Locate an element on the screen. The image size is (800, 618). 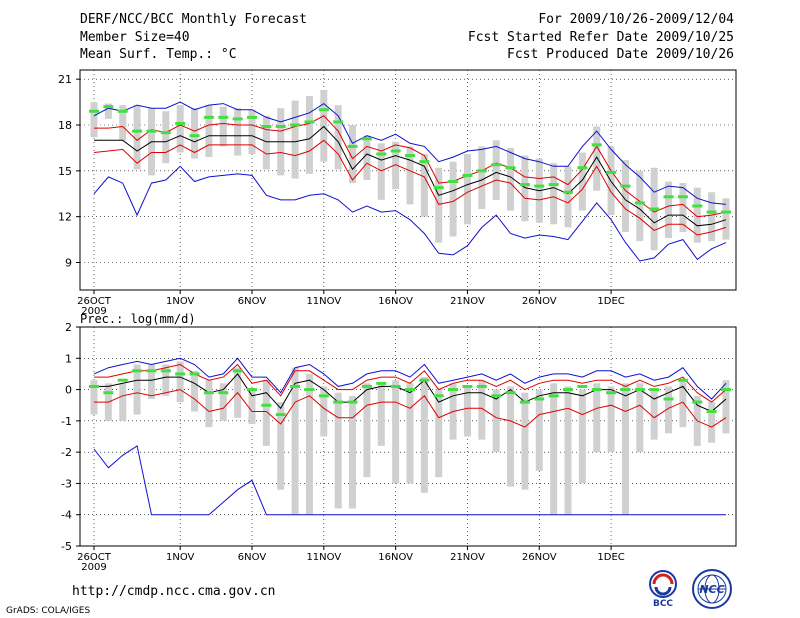
ensemble-min-line is located at coordinates (410, 213).